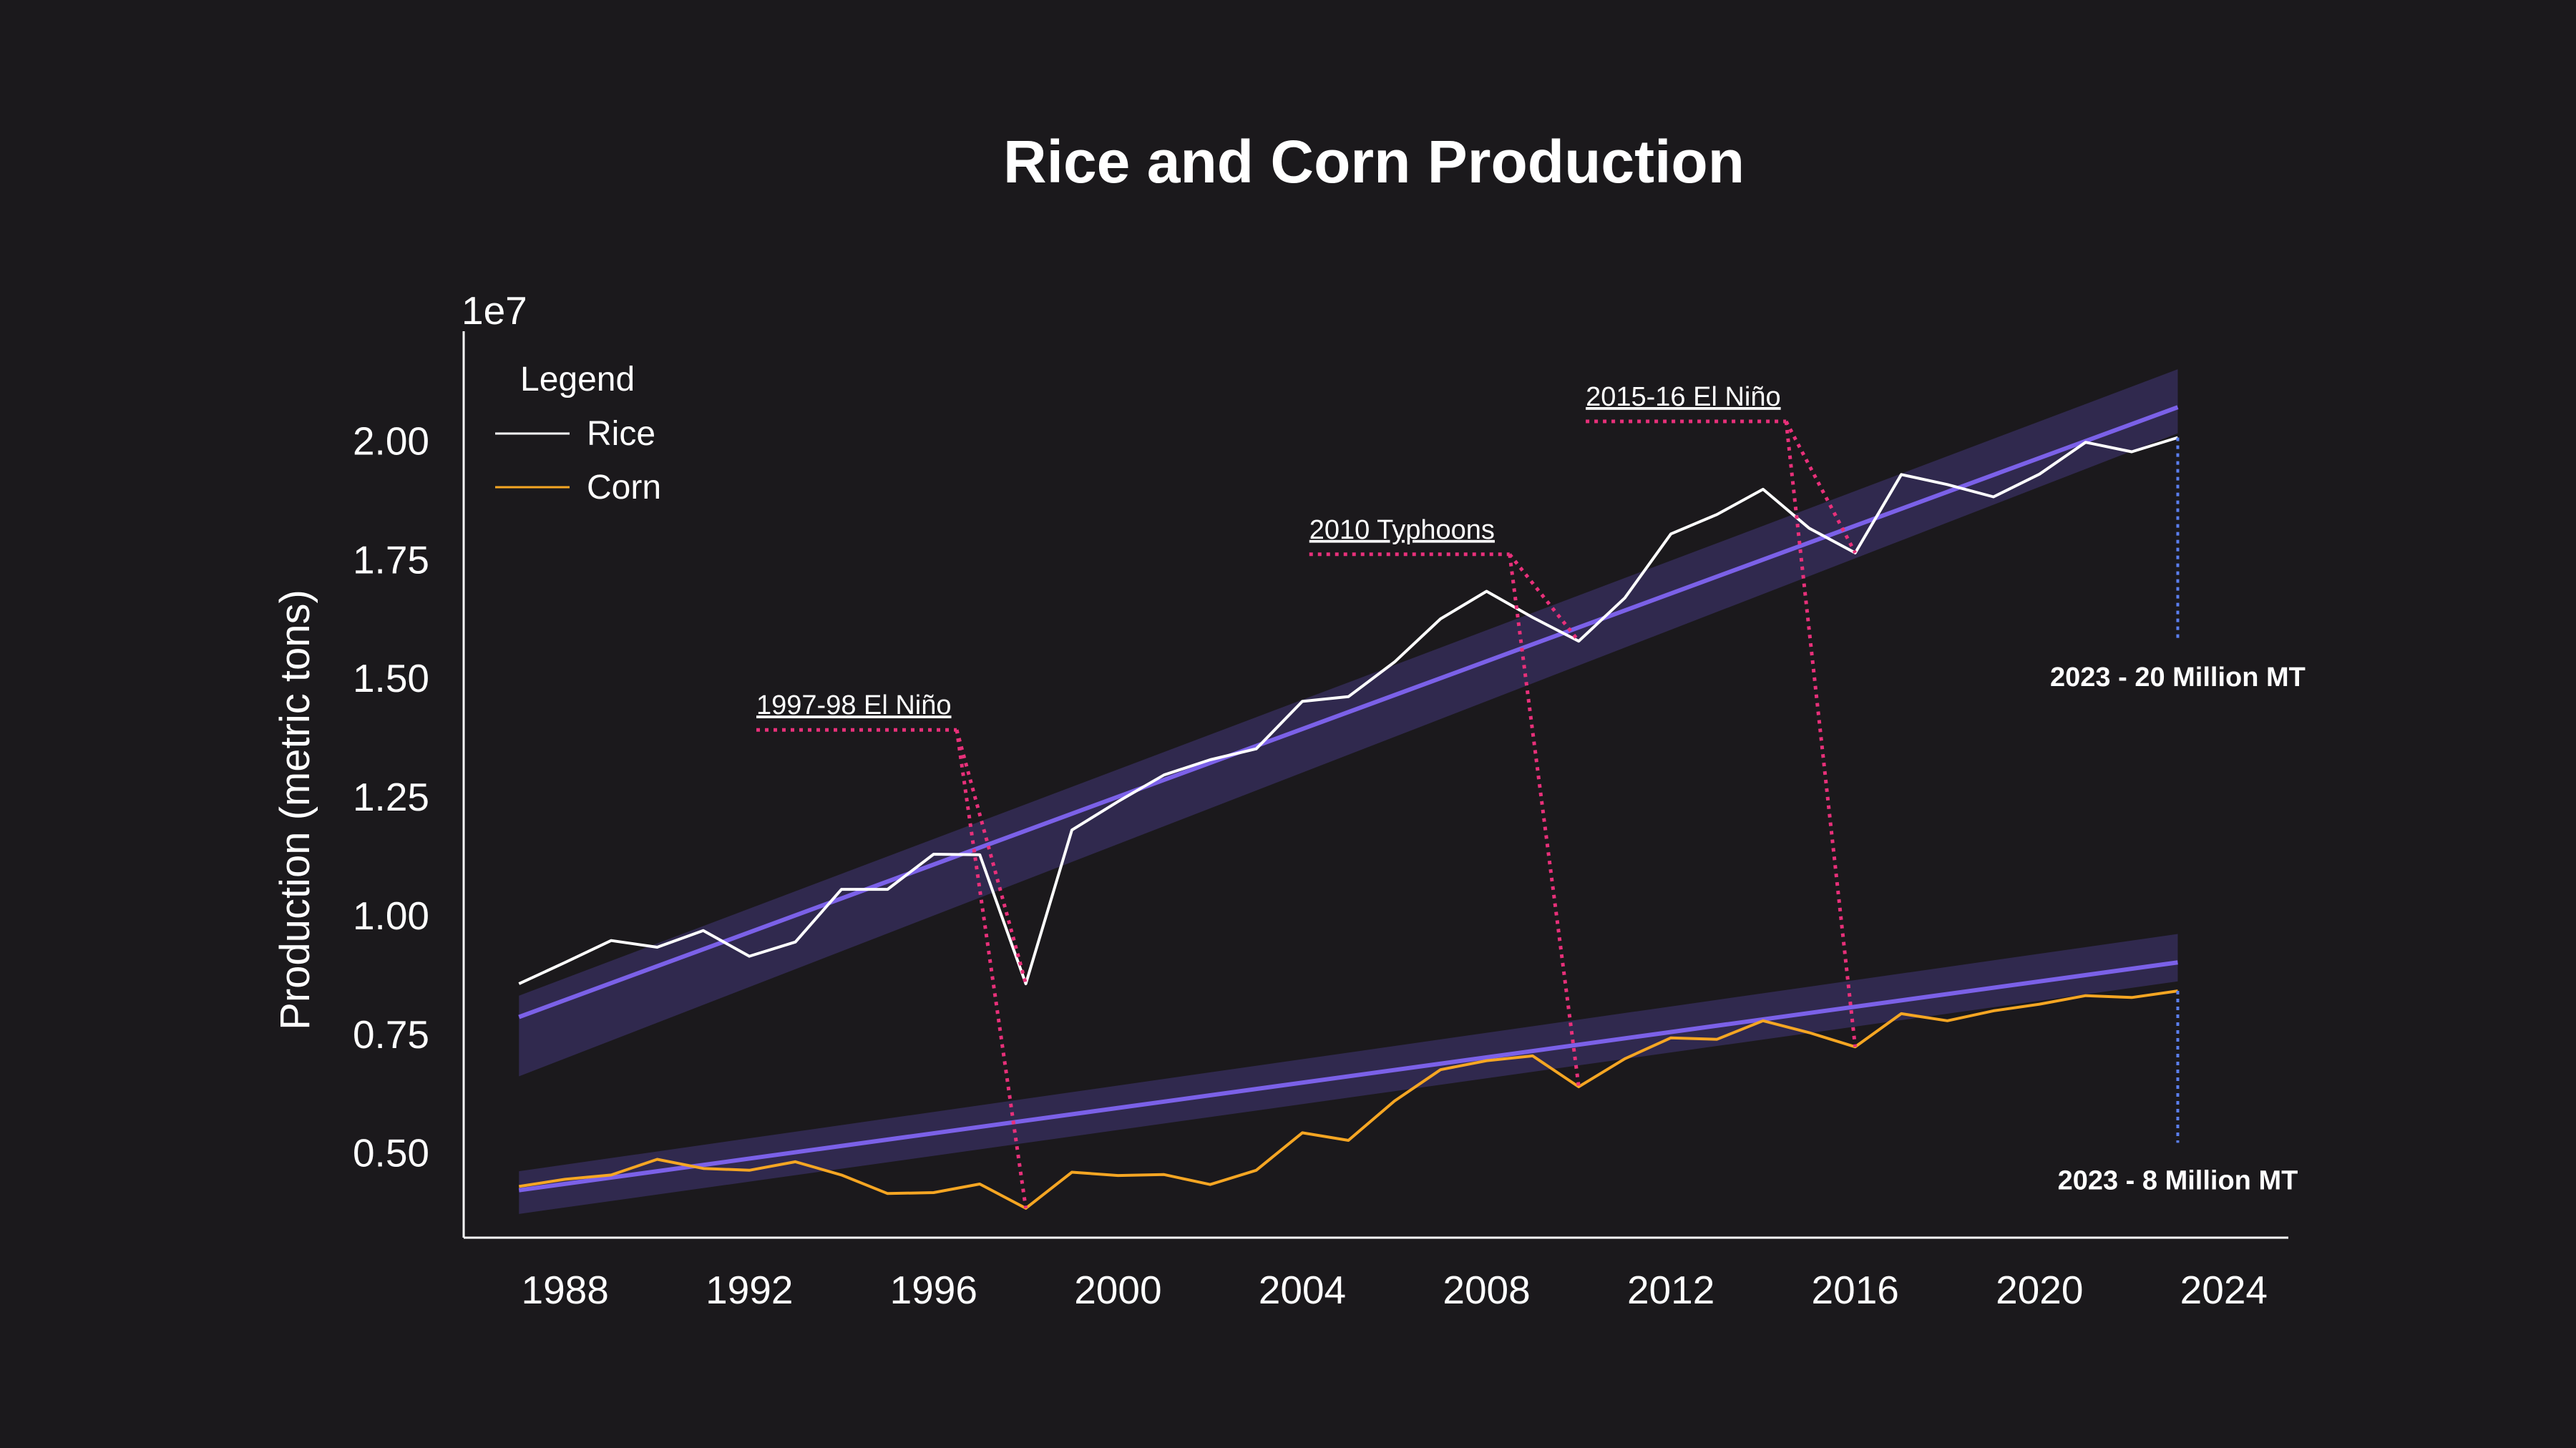  I want to click on x-tick-label: 2024, so click(2224, 1290).